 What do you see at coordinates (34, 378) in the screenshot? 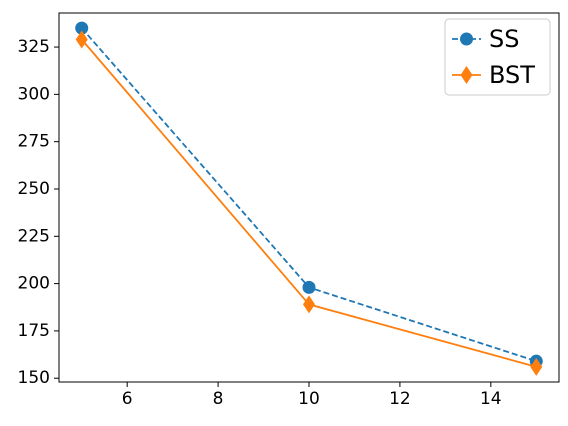
I see `y-tick-label: 150` at bounding box center [34, 378].